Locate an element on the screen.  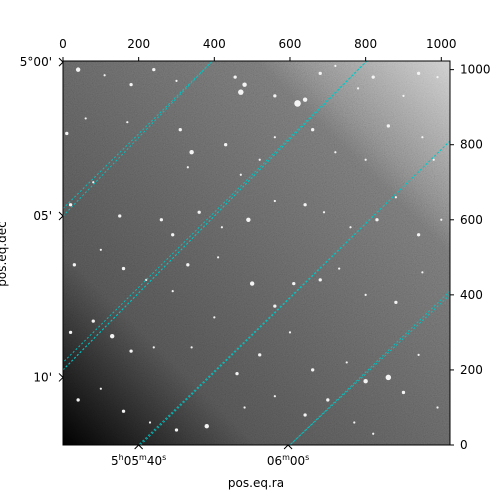
bottom-ra-axis: 5h05m40s 06m00s is located at coordinates (210, 456).